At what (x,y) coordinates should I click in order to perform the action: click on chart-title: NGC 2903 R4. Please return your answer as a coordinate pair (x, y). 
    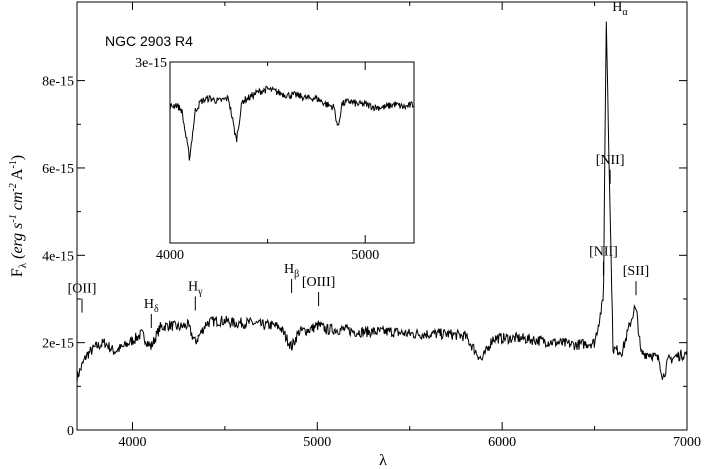
    Looking at the image, I should click on (149, 41).